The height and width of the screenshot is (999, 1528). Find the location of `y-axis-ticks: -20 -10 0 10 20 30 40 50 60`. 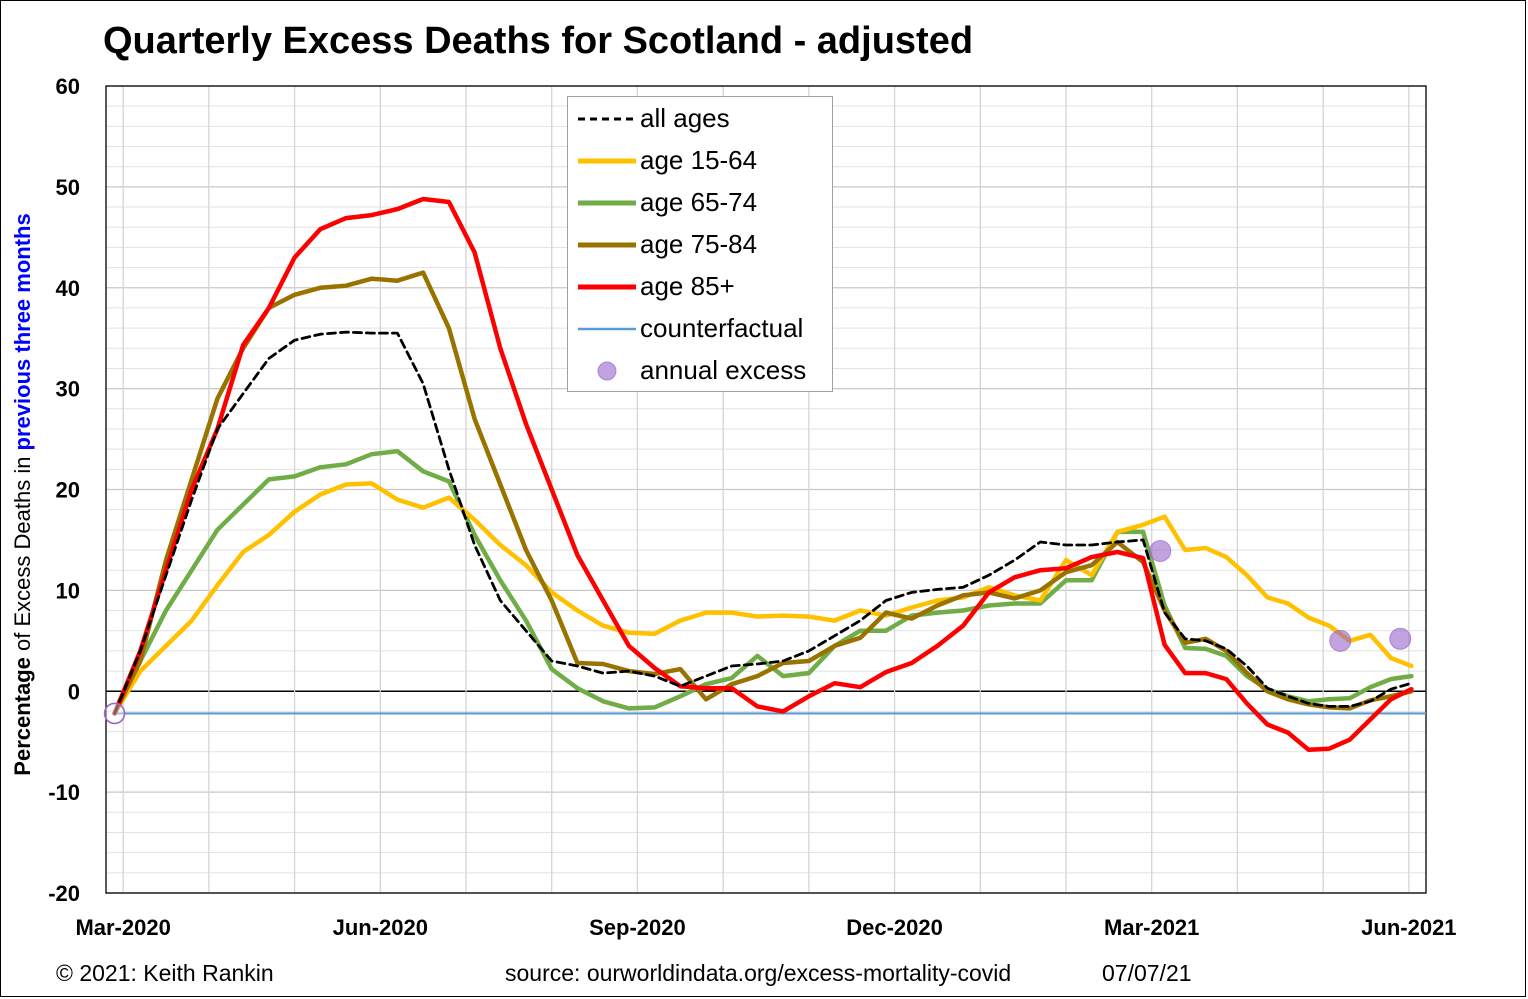

y-axis-ticks: -20 -10 0 10 20 30 40 50 60 is located at coordinates (64, 490).